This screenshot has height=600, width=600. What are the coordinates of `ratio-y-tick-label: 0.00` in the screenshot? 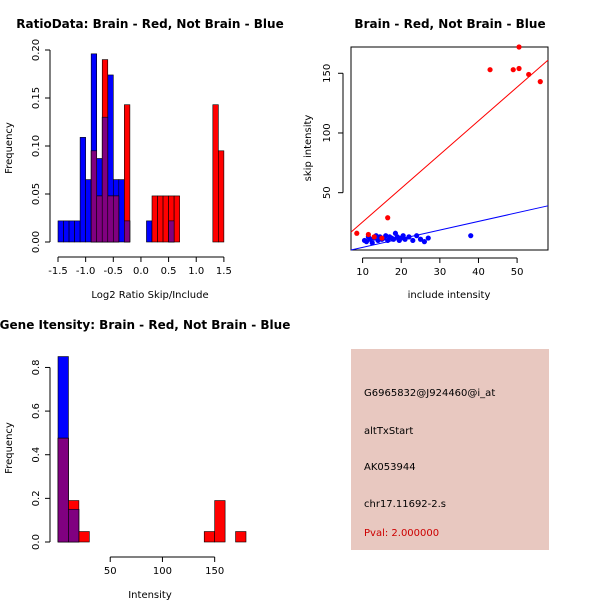 It's located at (36, 242).